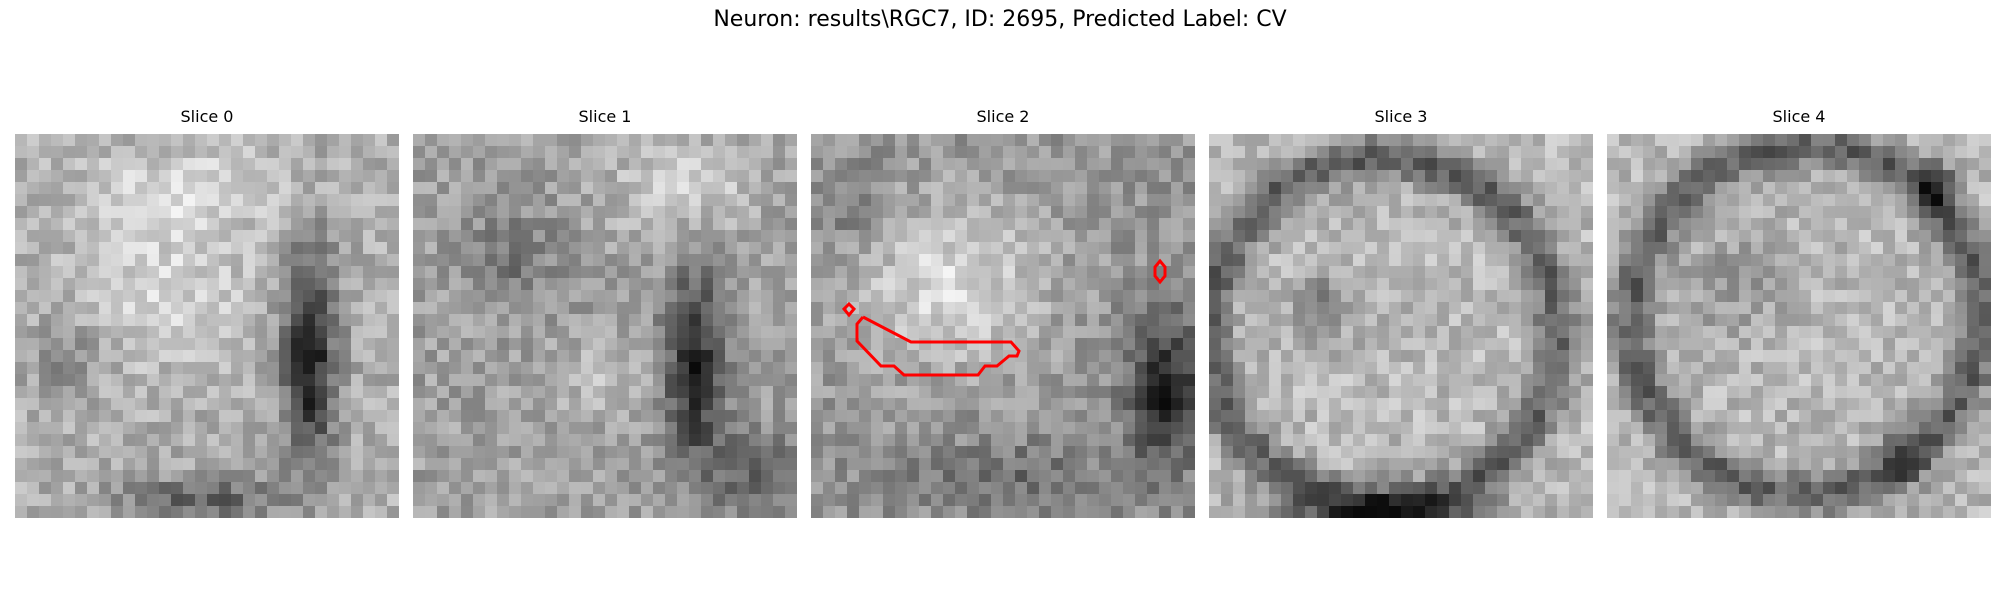 This screenshot has height=600, width=2000. I want to click on contour-small-left, so click(849, 309).